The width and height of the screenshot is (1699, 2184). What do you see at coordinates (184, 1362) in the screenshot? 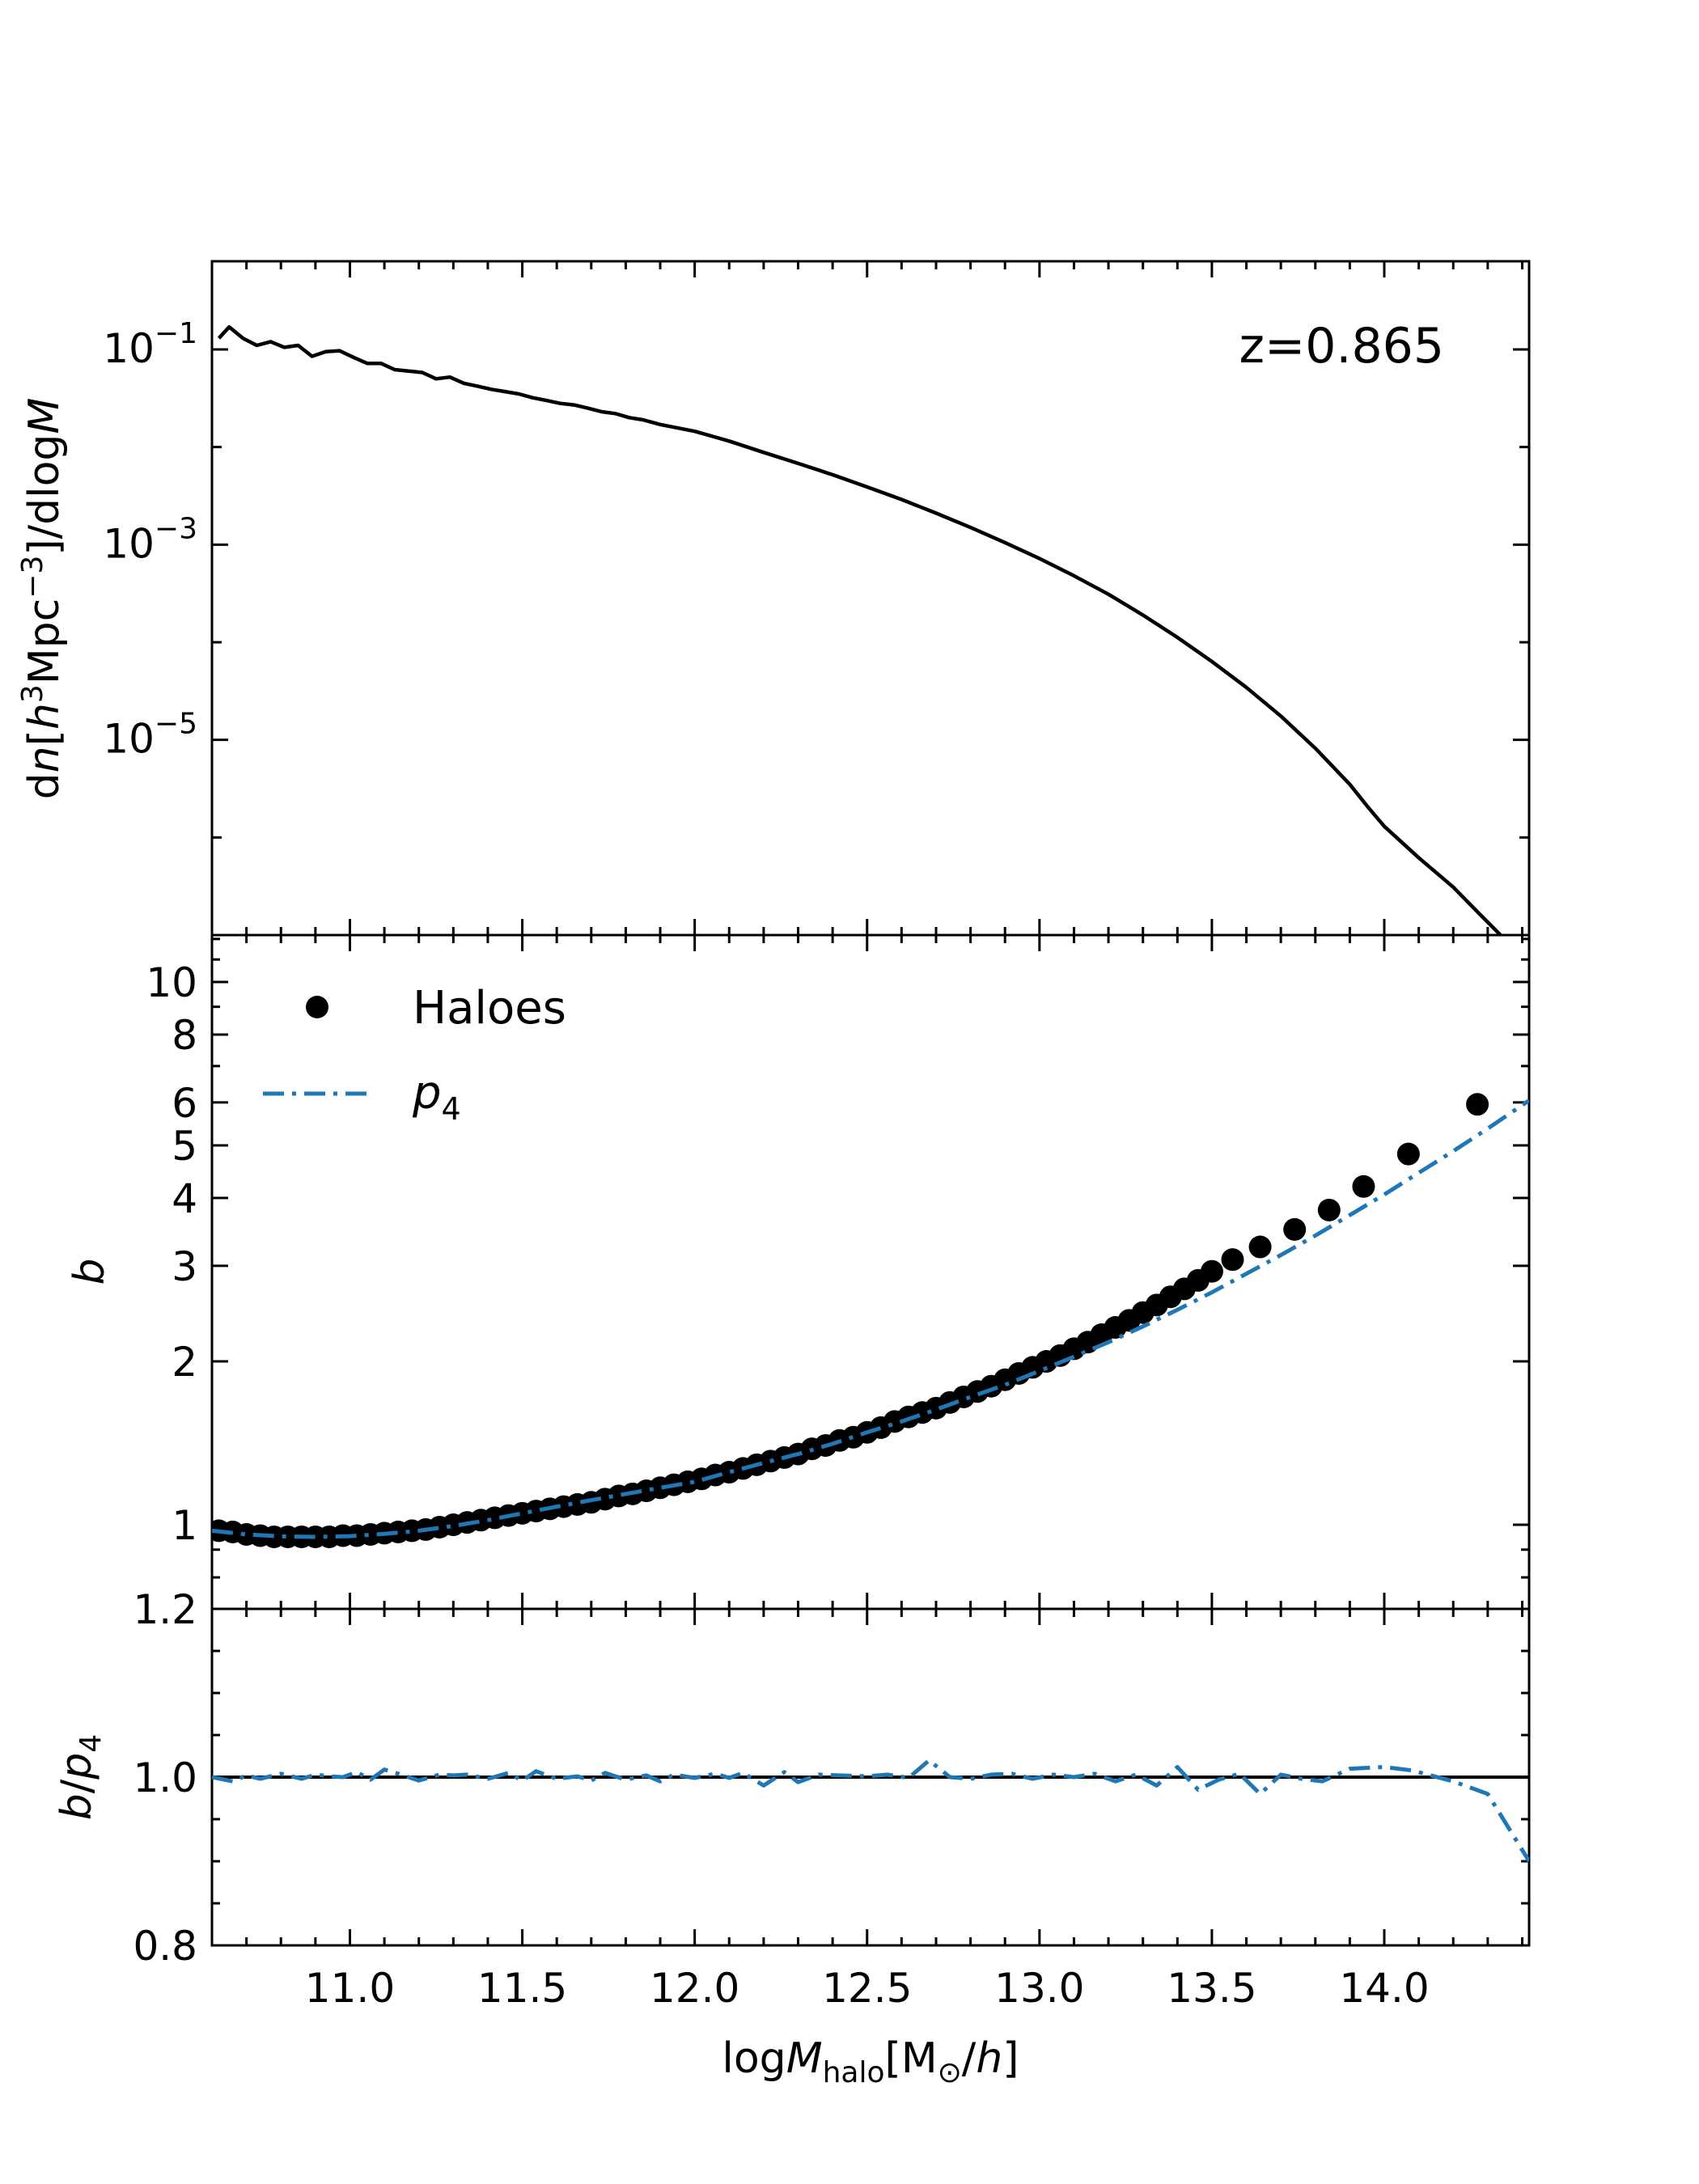
I see `y-tick-label: 2` at bounding box center [184, 1362].